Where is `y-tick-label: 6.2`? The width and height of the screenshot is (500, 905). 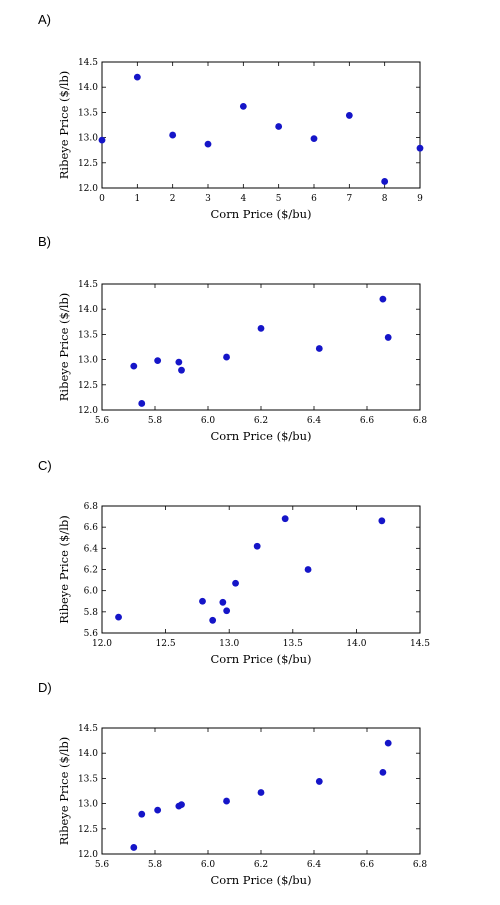 y-tick-label: 6.2 is located at coordinates (91, 571).